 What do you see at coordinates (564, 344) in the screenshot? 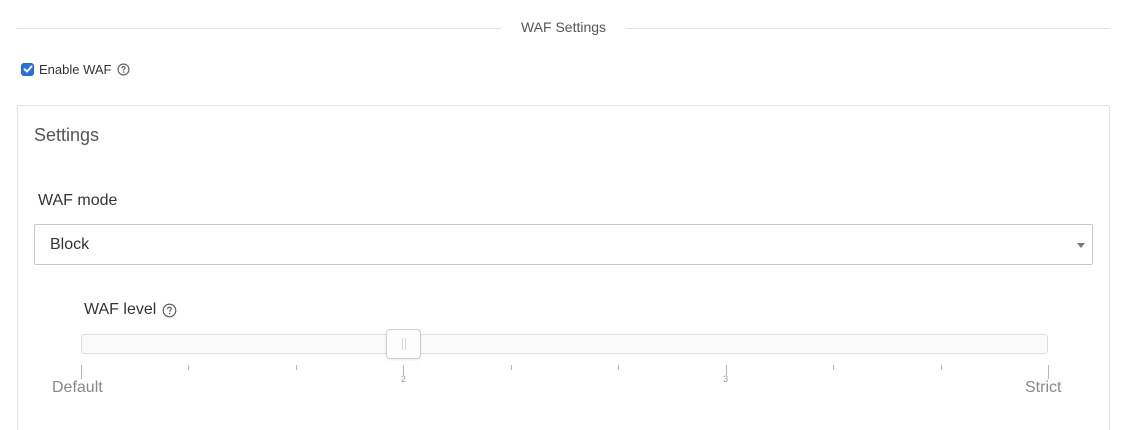
I see `waf-level-slider-track` at bounding box center [564, 344].